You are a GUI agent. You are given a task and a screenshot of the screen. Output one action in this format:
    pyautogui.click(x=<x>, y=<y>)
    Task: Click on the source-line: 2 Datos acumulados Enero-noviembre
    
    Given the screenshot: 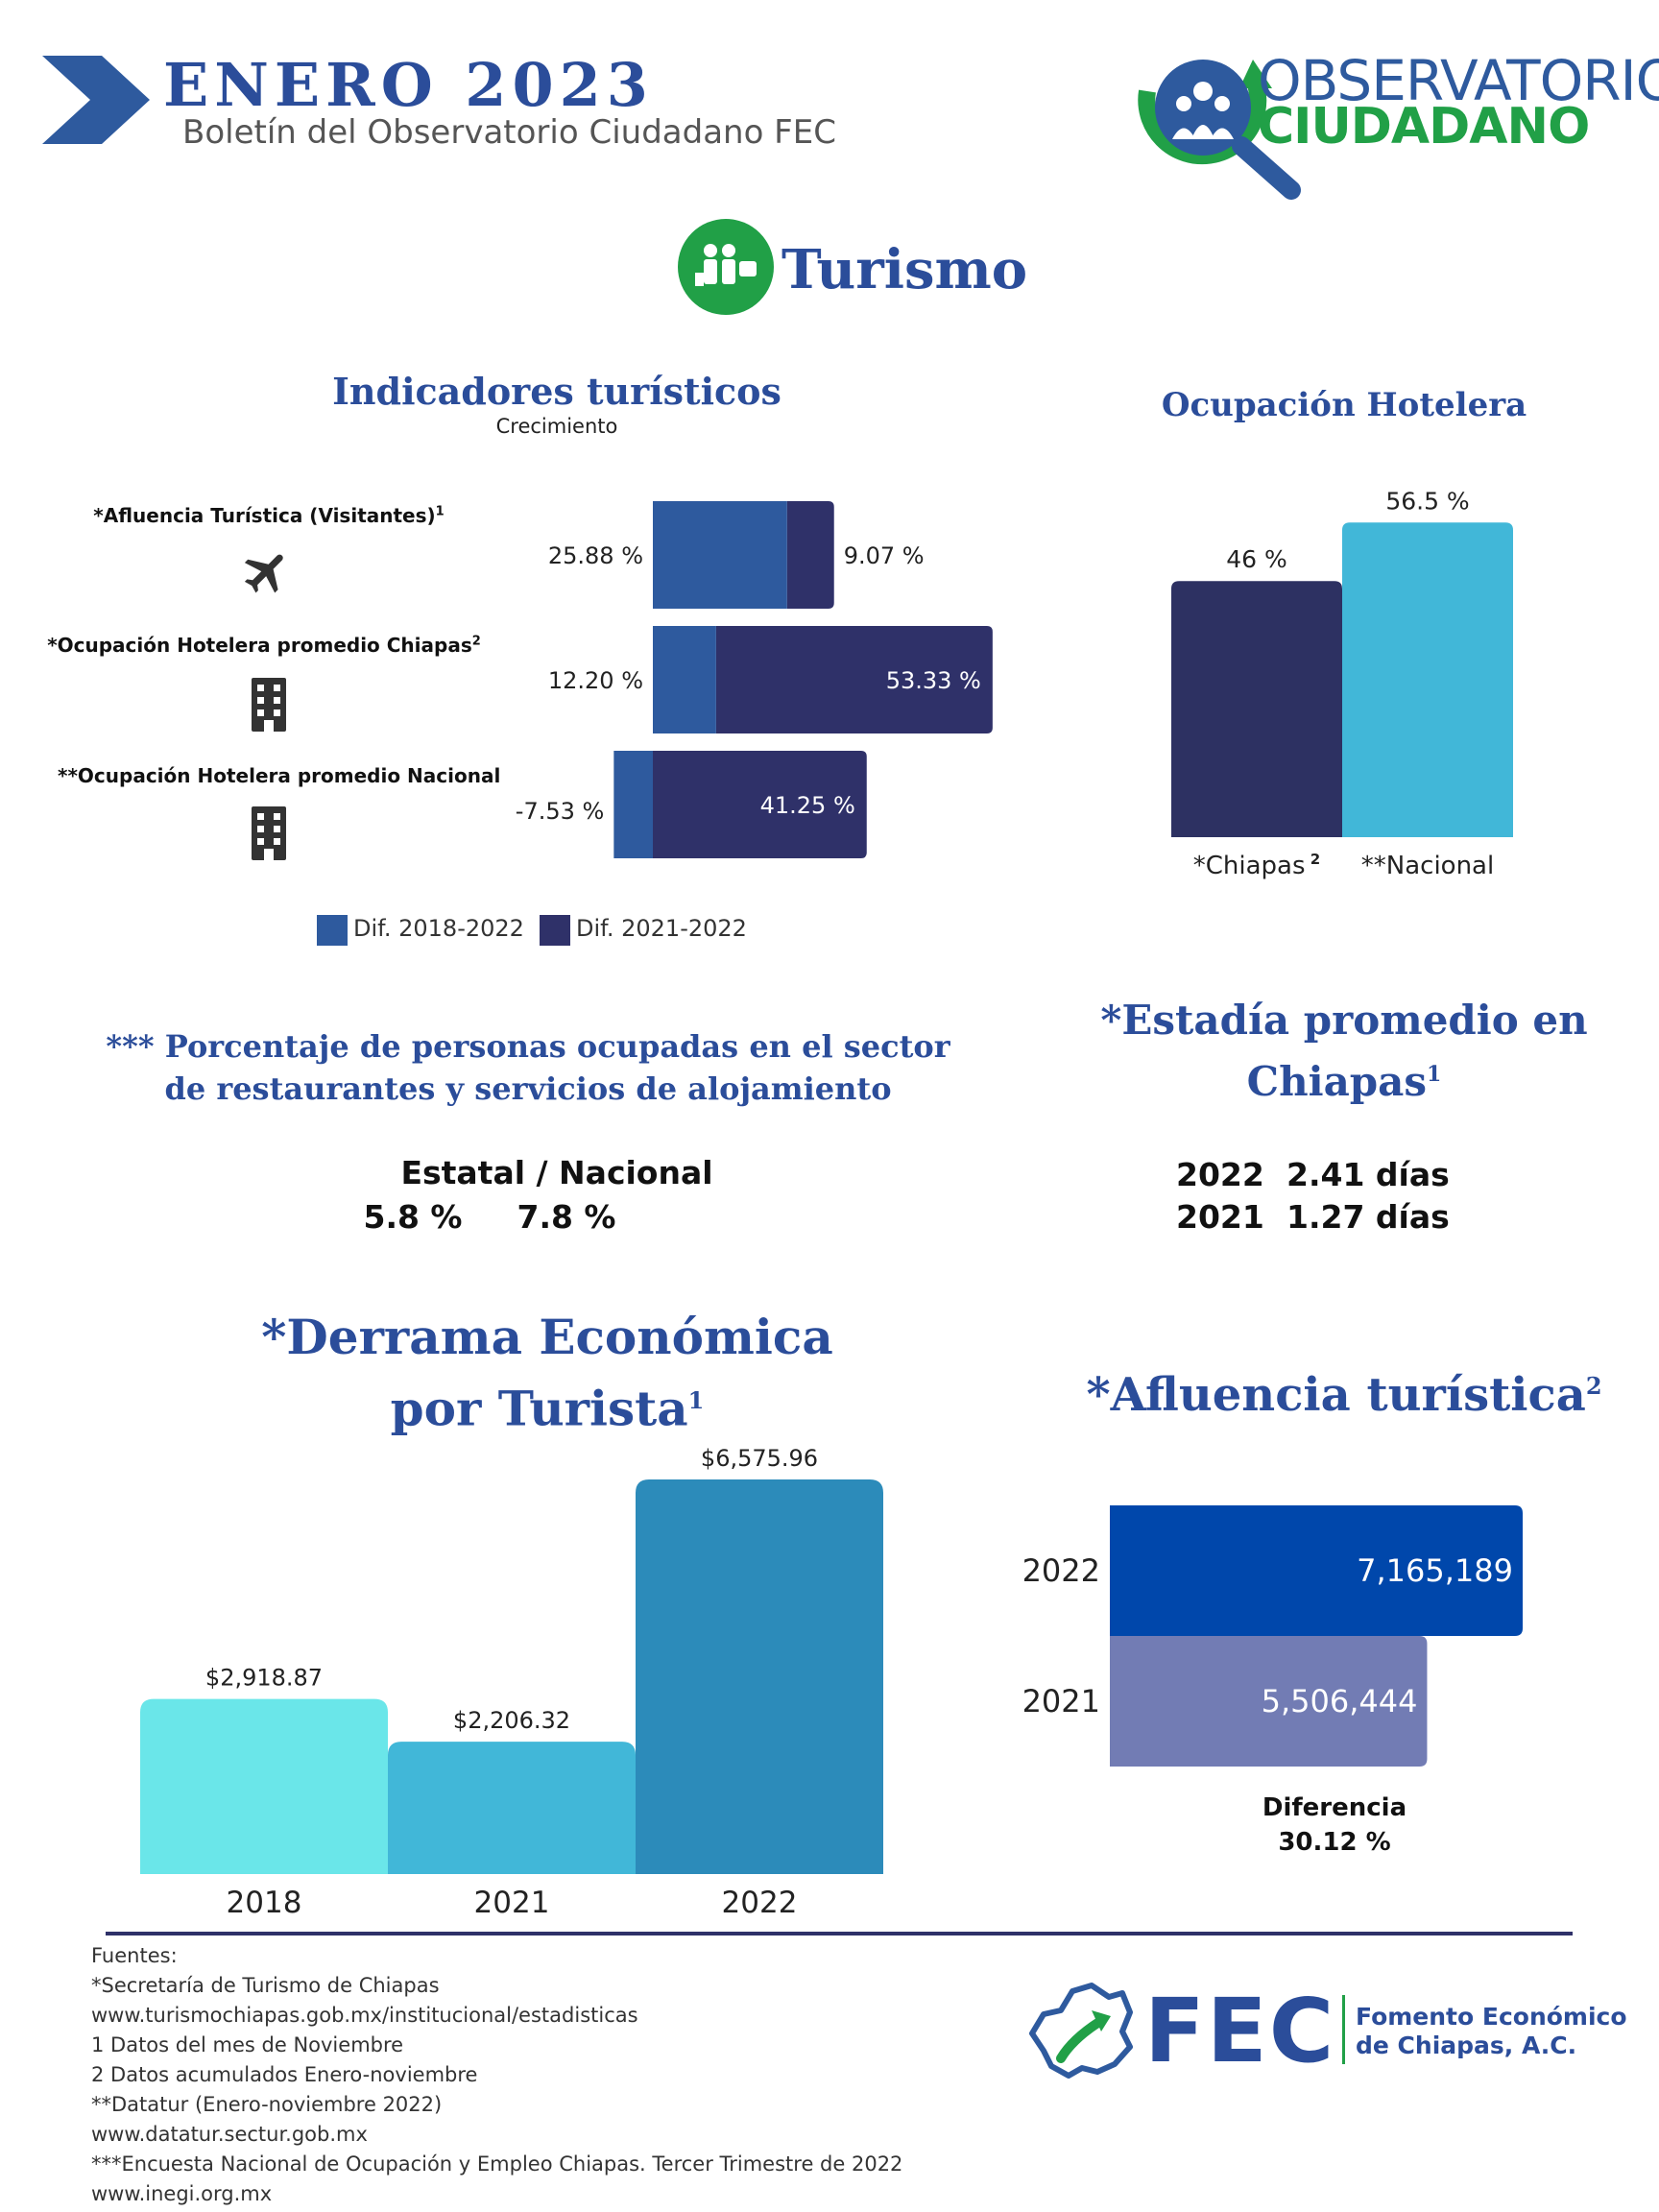 What is the action you would take?
    pyautogui.click(x=284, y=2074)
    